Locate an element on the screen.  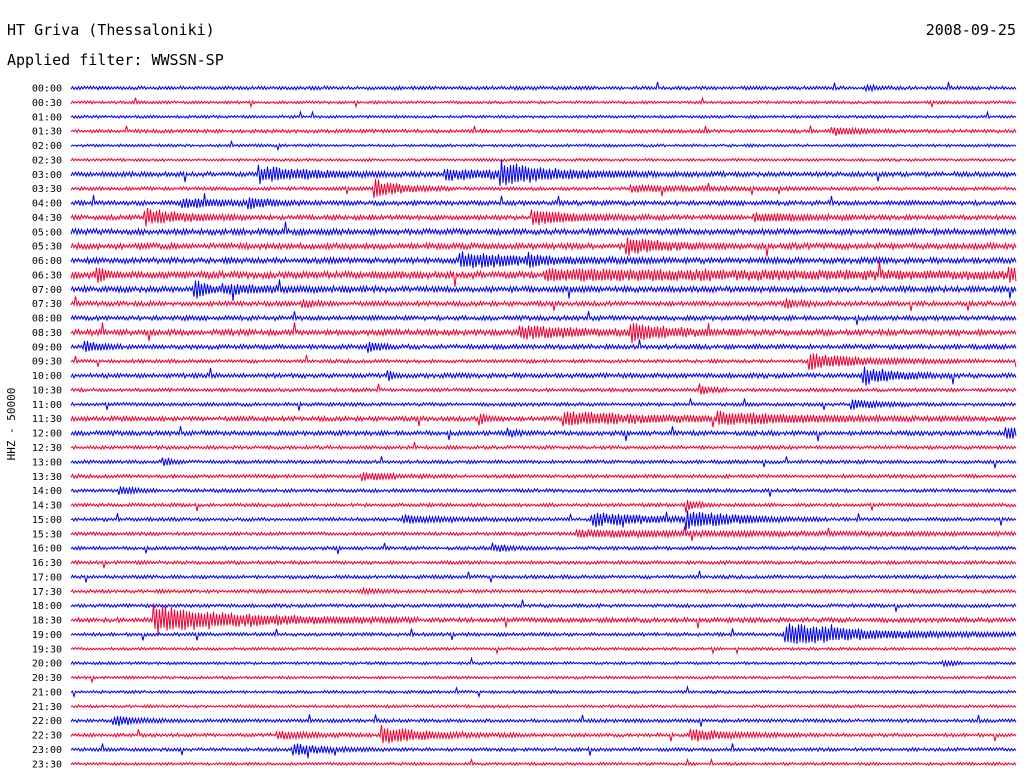
row-time-label: 01:00 is located at coordinates (47, 117).